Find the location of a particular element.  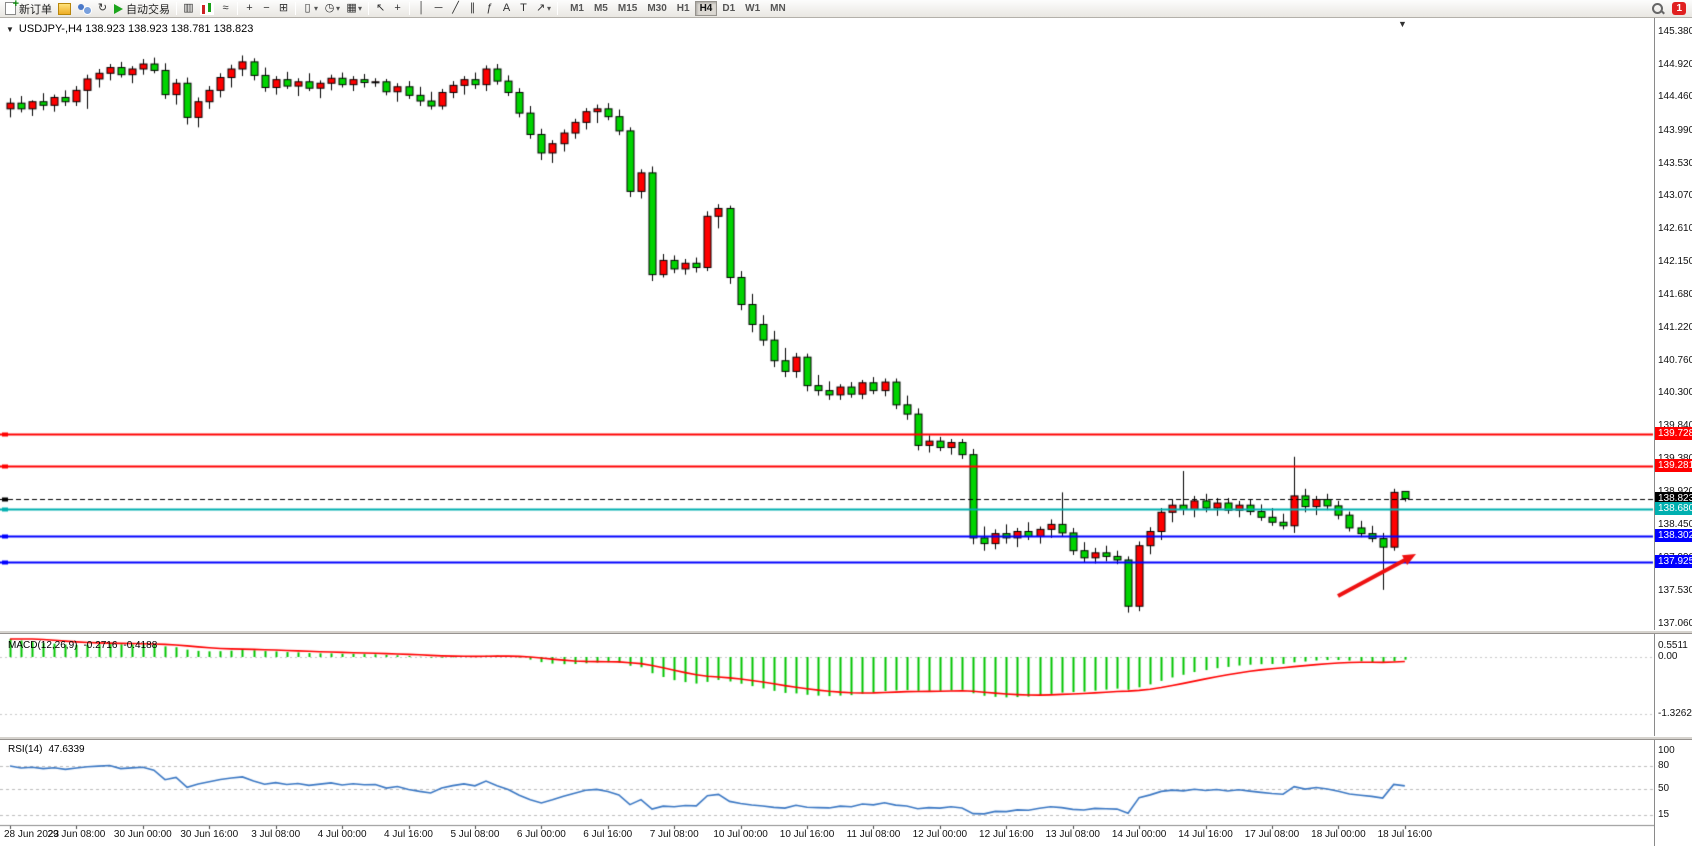

candlestick-chart-button is located at coordinates (207, 8).